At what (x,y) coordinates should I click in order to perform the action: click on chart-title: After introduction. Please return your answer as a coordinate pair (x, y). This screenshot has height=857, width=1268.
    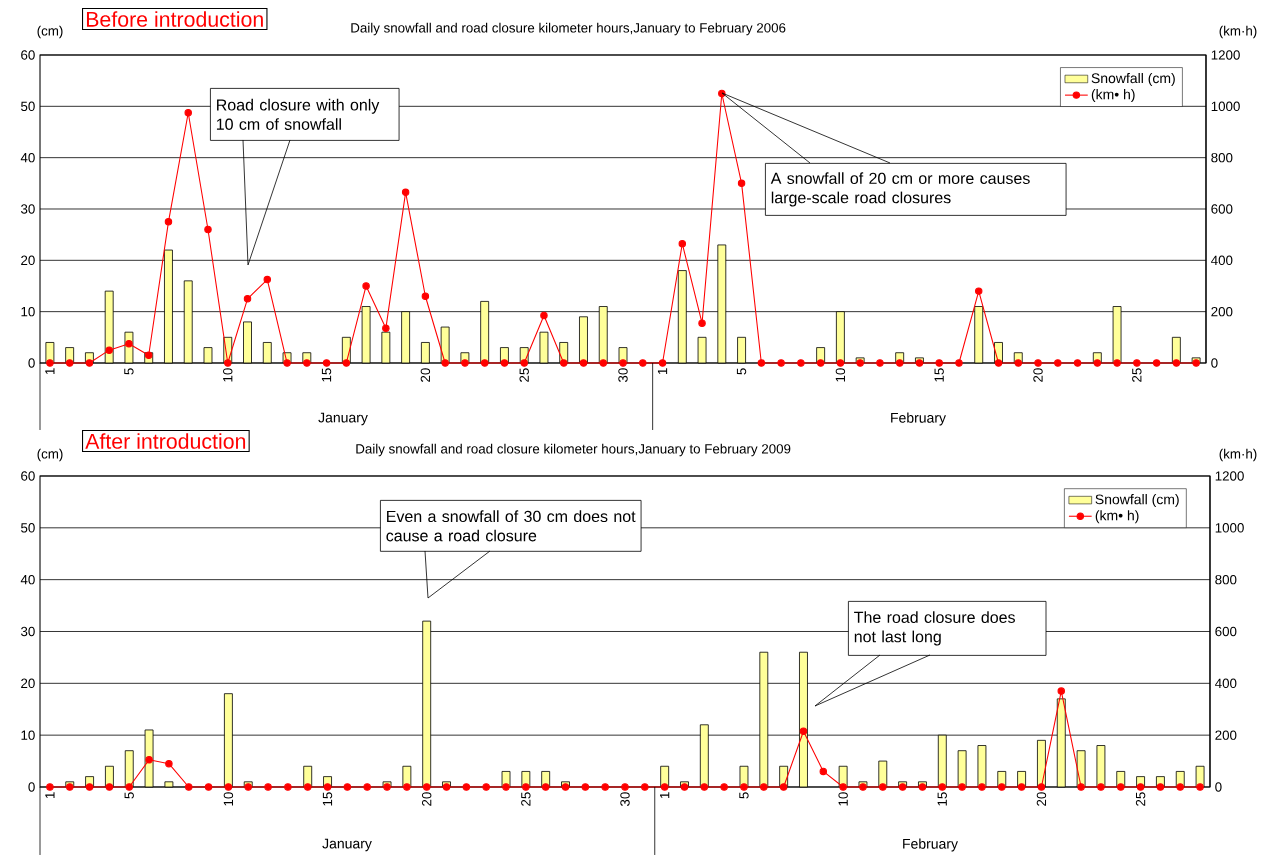
    Looking at the image, I should click on (165, 441).